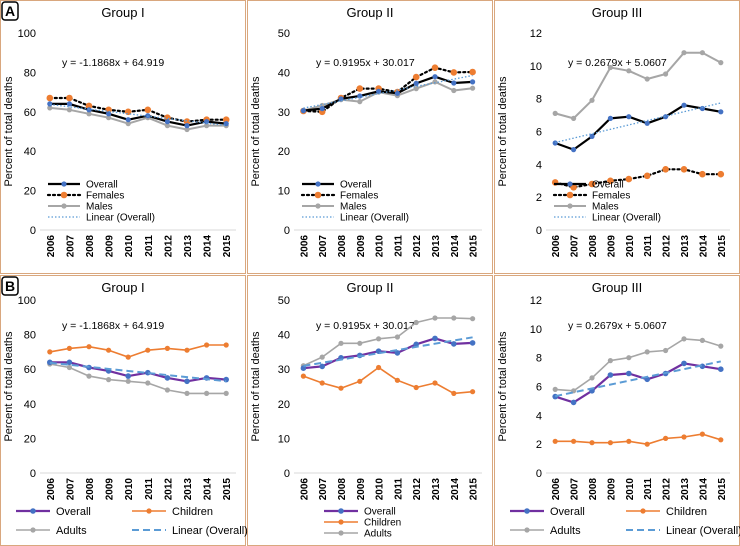  What do you see at coordinates (380, 489) in the screenshot?
I see `x-tick-label: 2010` at bounding box center [380, 489].